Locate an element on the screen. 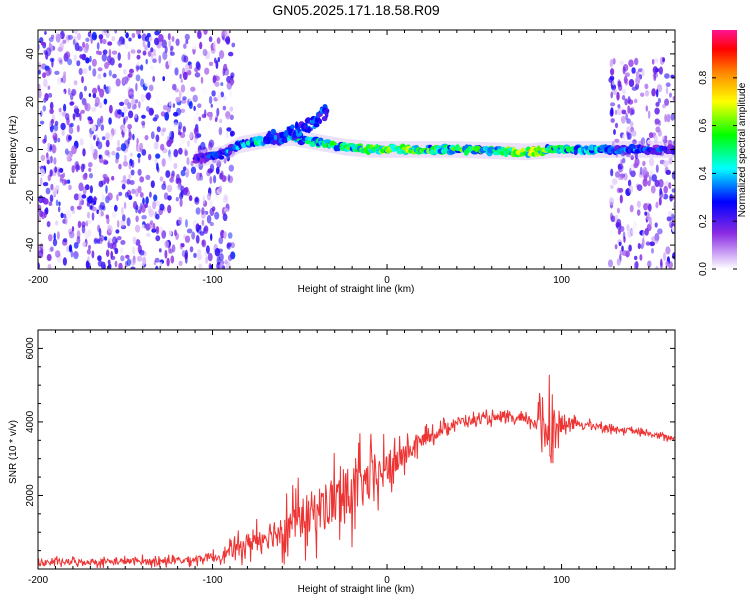 This screenshot has width=750, height=600. snr-y-axis-label: SNR (10 * v/v) is located at coordinates (13, 452).